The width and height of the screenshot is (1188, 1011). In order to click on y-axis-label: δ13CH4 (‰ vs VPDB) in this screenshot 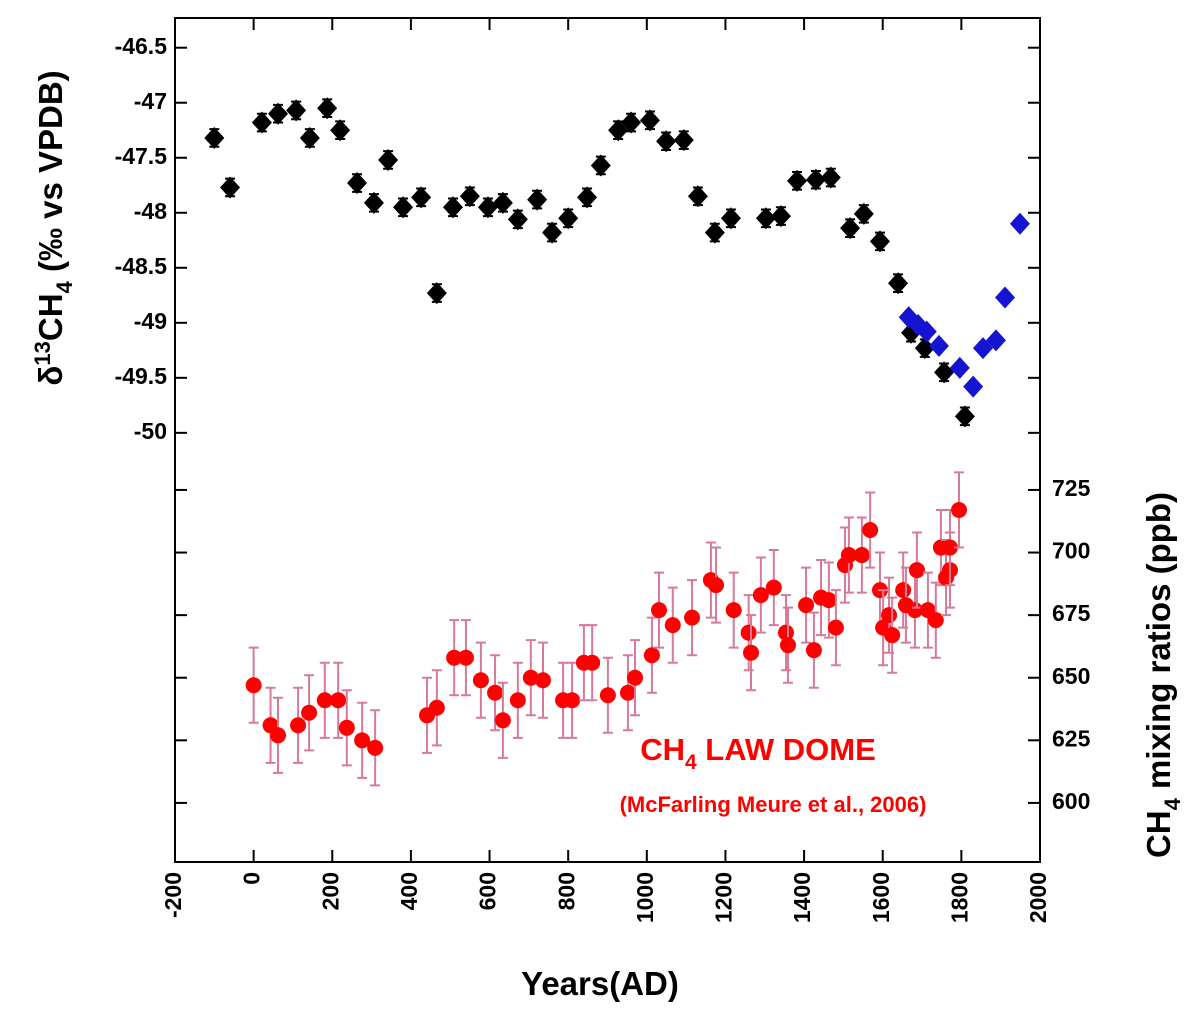, I will do `click(53, 227)`.